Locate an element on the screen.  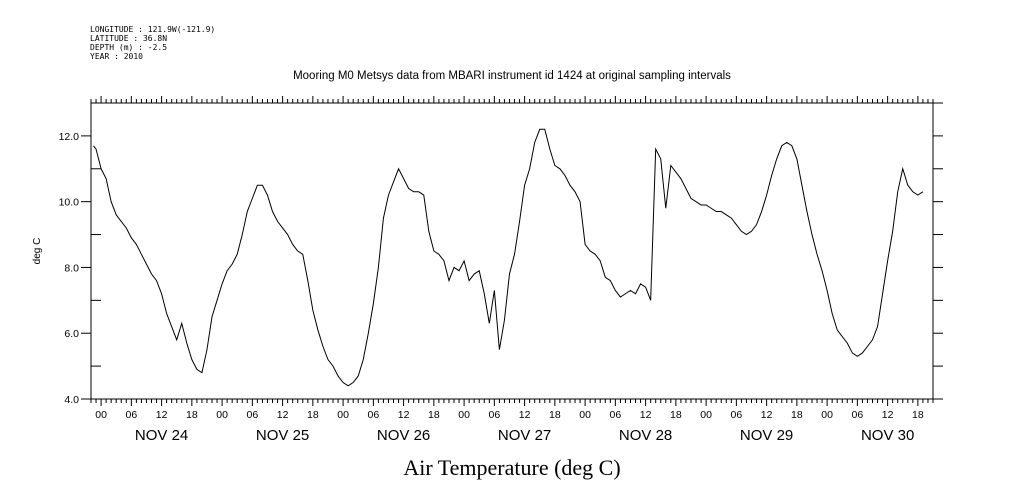
y-axis-label: deg C is located at coordinates (37, 251).